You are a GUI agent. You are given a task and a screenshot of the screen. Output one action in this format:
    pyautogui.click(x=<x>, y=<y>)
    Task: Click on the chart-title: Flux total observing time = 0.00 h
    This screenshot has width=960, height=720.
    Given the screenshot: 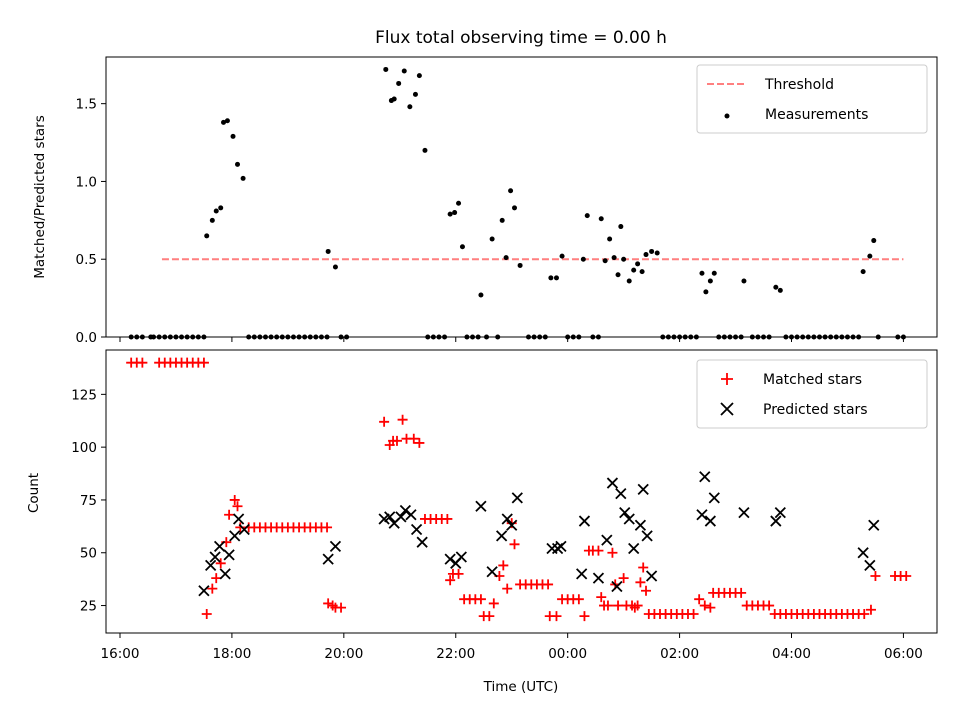 What is the action you would take?
    pyautogui.click(x=521, y=38)
    